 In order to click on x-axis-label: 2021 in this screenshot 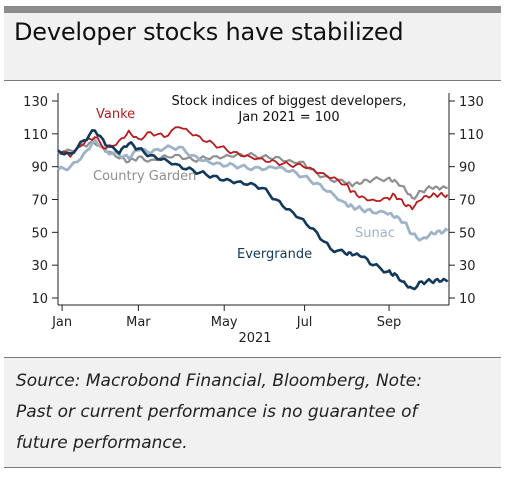, I will do `click(254, 338)`.